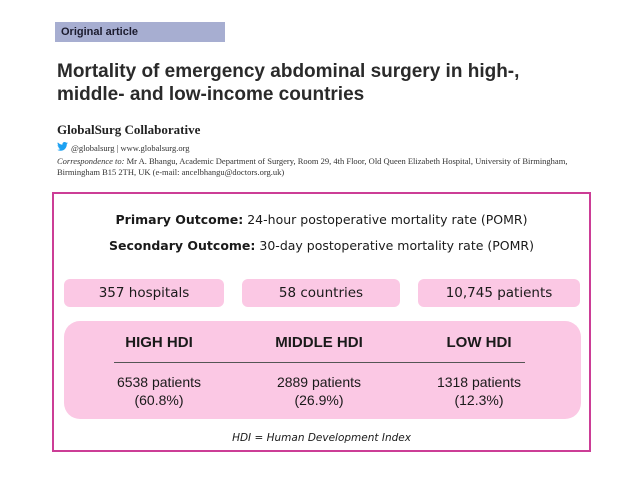 The width and height of the screenshot is (638, 478). What do you see at coordinates (479, 391) in the screenshot?
I see `hdi-group-values: 1318 patients (12.3%)` at bounding box center [479, 391].